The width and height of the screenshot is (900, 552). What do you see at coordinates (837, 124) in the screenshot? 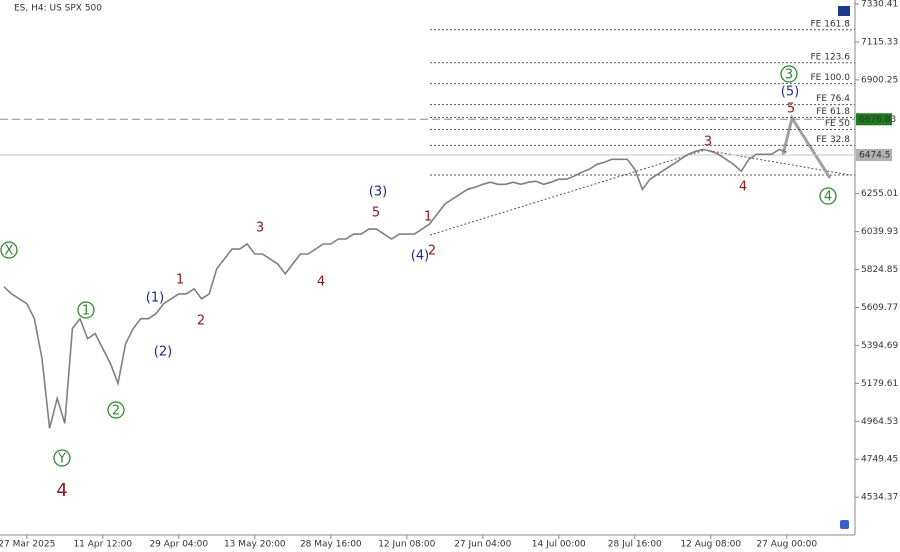
I see `fib-label: FE 50` at bounding box center [837, 124].